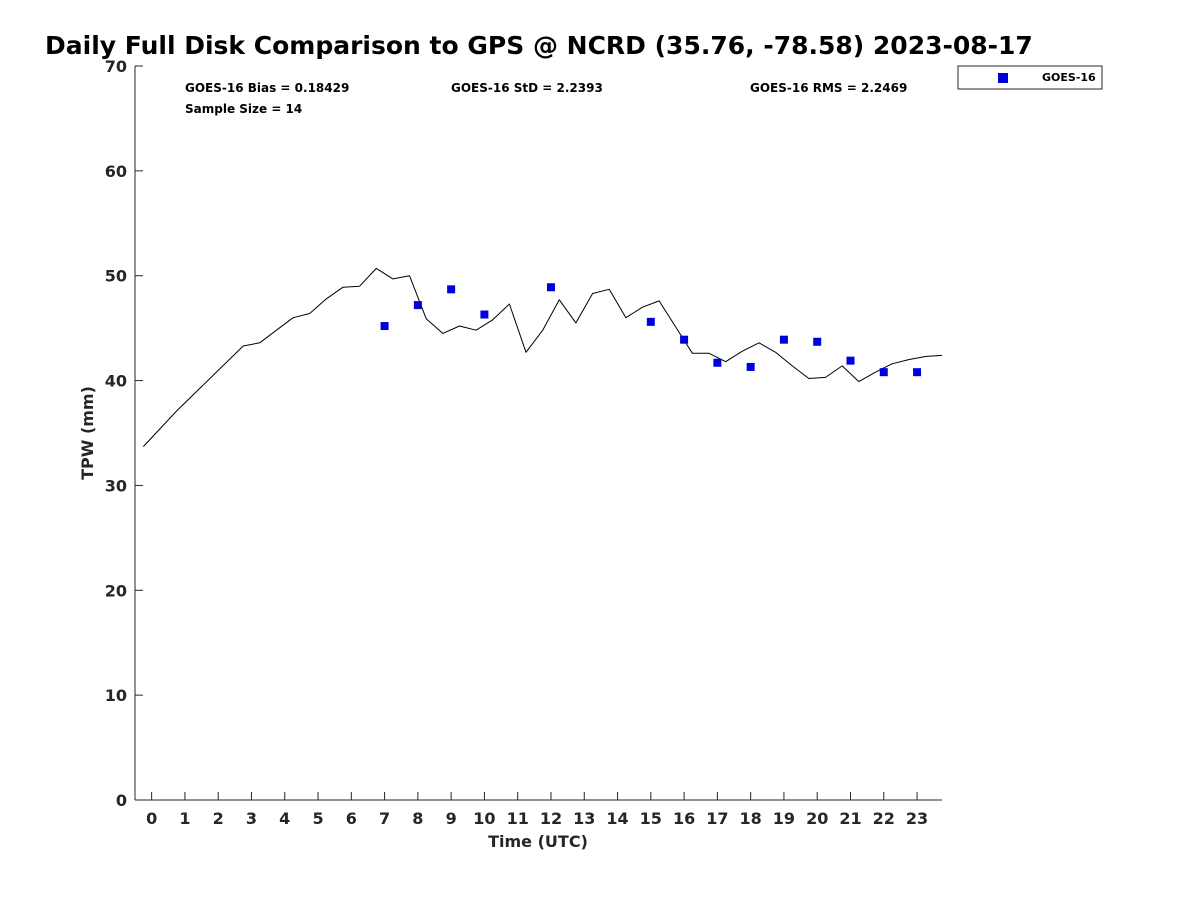 The height and width of the screenshot is (900, 1200). What do you see at coordinates (116, 276) in the screenshot?
I see `y-tick-label: 50` at bounding box center [116, 276].